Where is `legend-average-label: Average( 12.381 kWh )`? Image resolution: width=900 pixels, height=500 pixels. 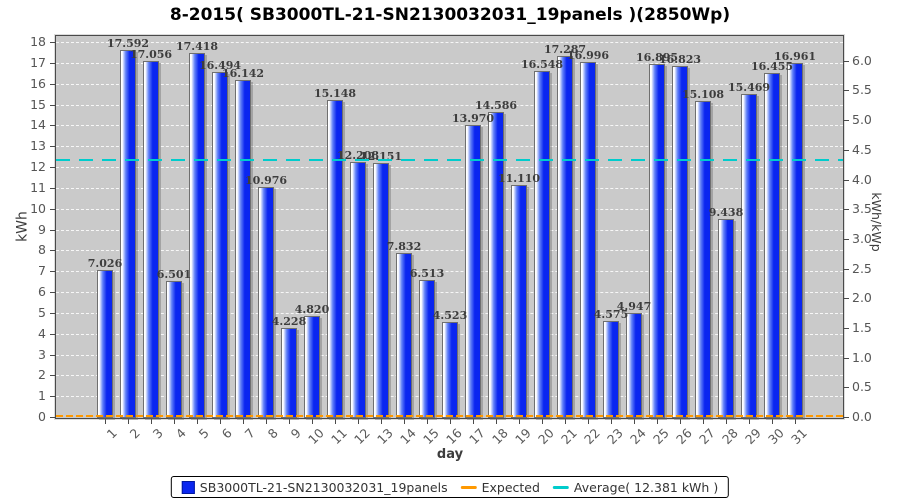
legend-average-label: Average( 12.381 kWh ) is located at coordinates (646, 487).